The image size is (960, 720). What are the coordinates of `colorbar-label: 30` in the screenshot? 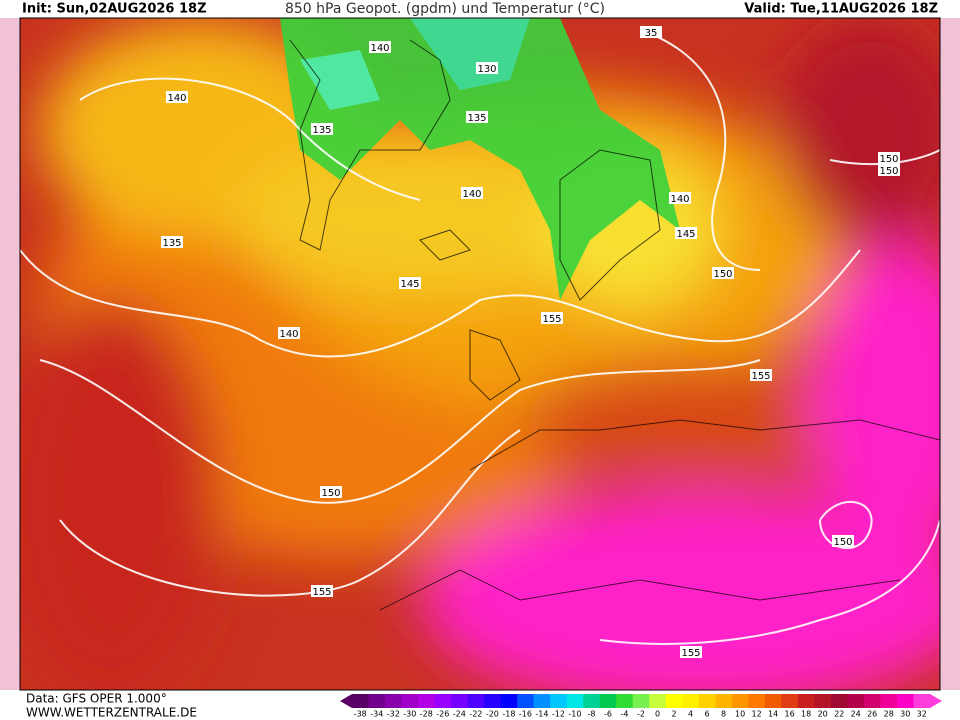 It's located at (905, 714).